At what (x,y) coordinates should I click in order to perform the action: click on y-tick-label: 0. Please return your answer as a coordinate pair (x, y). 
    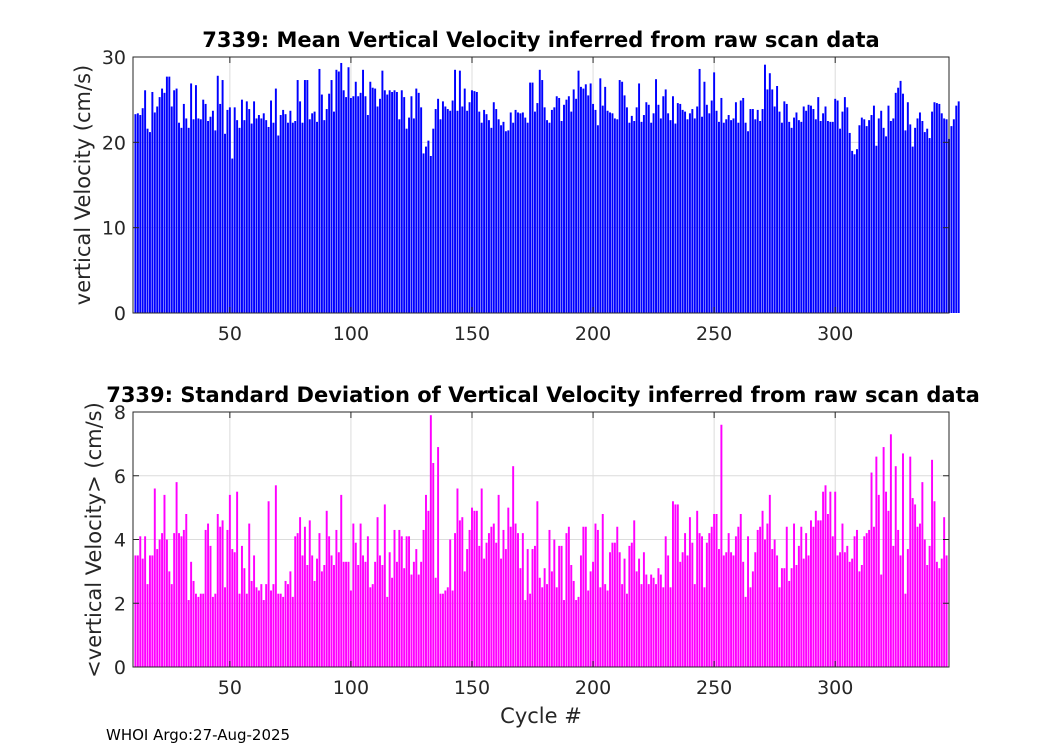
    Looking at the image, I should click on (120, 668).